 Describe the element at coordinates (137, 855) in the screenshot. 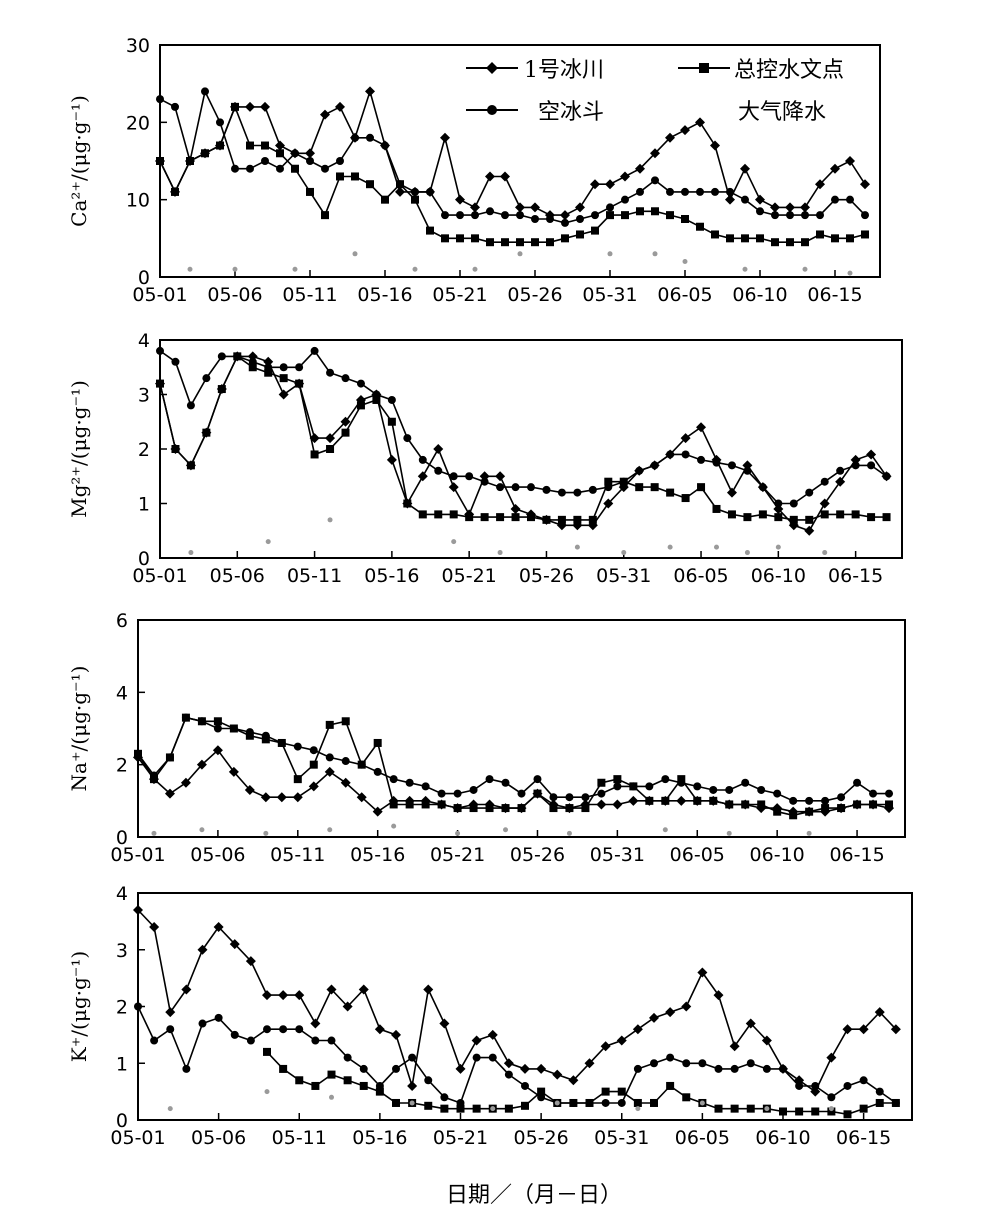

I see `x-tick-label: 05-01` at that location.